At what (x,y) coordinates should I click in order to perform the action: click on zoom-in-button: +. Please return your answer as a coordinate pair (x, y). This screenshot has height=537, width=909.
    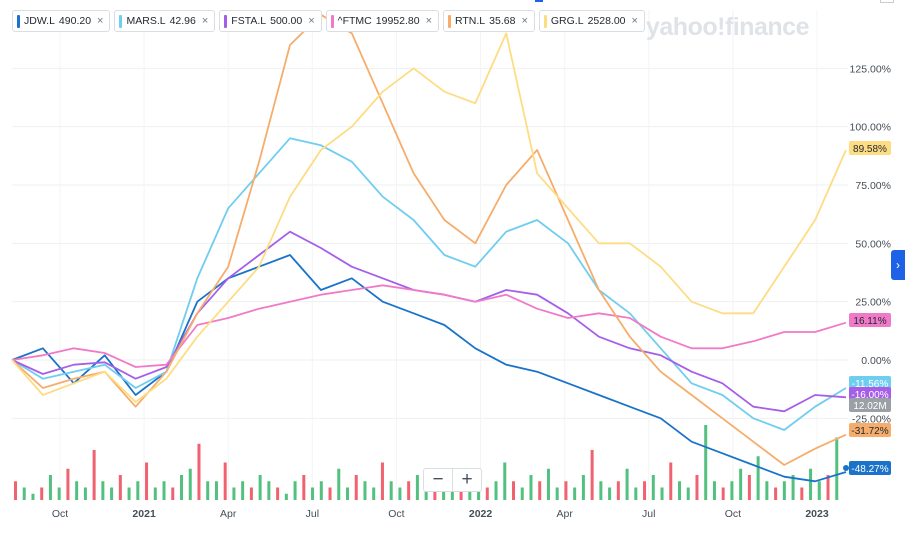
    Looking at the image, I should click on (466, 480).